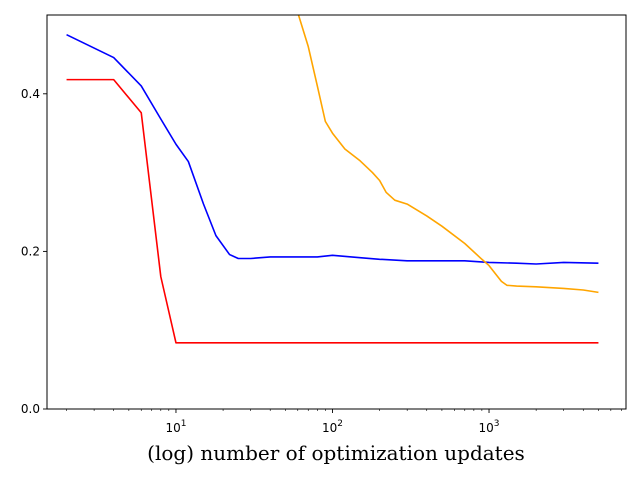  Describe the element at coordinates (336, 453) in the screenshot. I see `x-axis-label: (log) number of optimization updates` at that location.